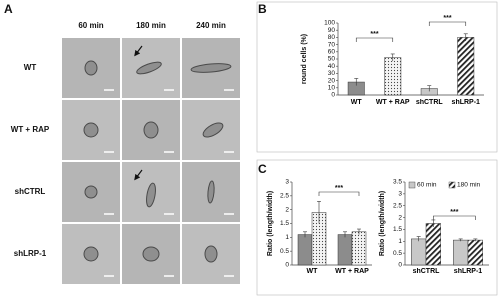  Describe the element at coordinates (469, 185) in the screenshot. I see `legend-label: 180 min` at that location.